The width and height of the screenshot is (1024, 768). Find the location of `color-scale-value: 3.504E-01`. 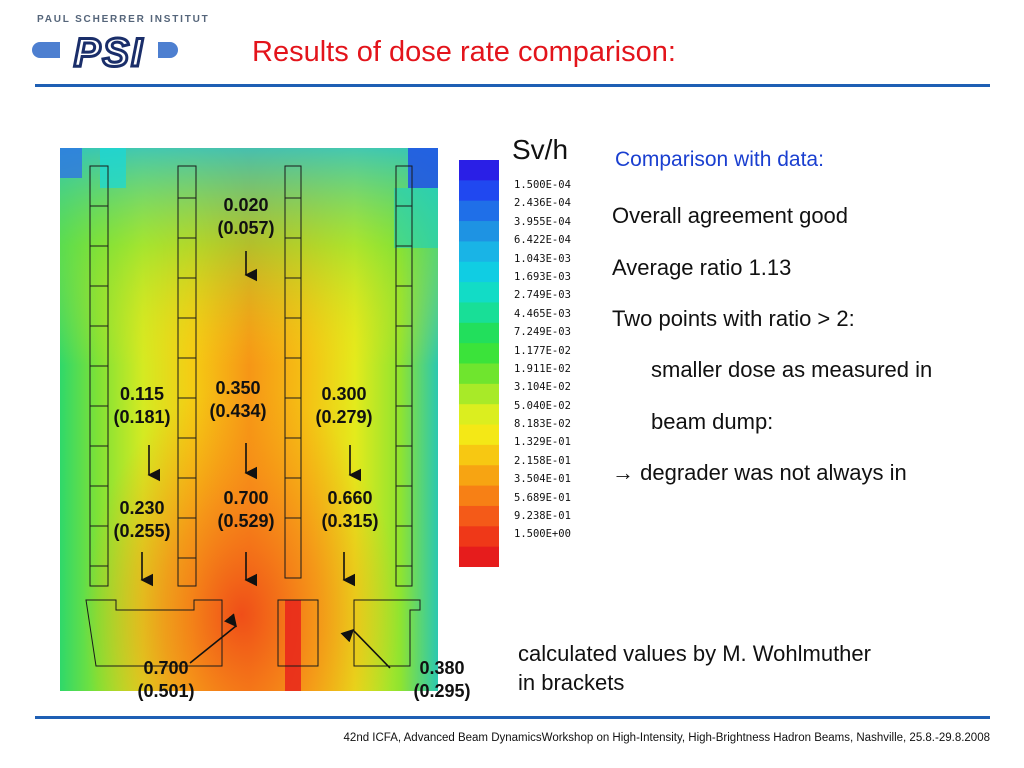

color-scale-value: 3.504E-01 is located at coordinates (542, 479).